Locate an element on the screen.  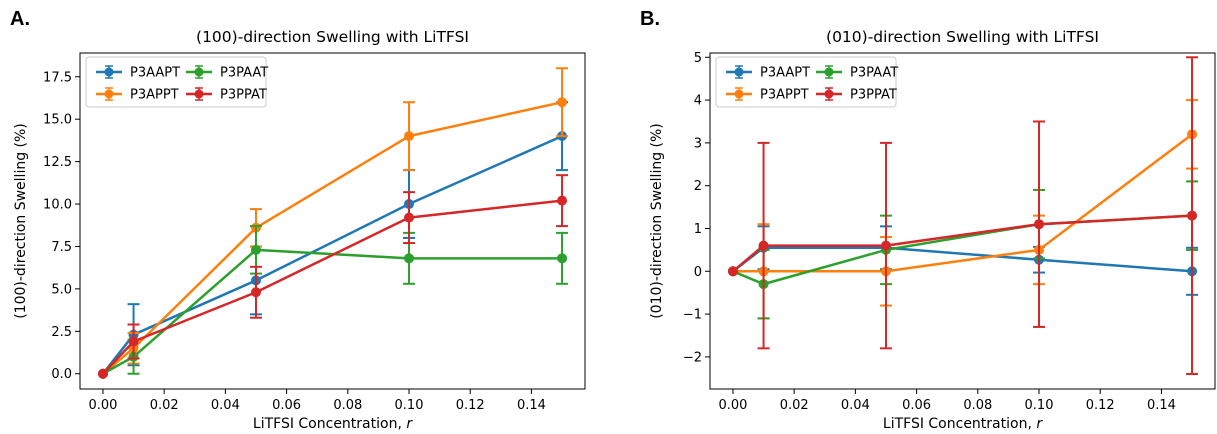
y-tick-label: −1 is located at coordinates (692, 315).